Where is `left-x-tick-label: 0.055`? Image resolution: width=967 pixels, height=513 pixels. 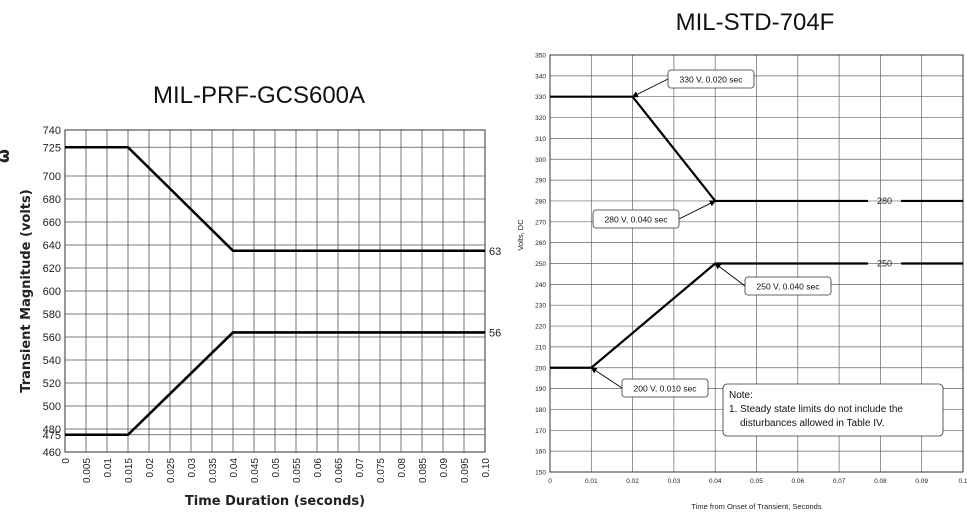 left-x-tick-label: 0.055 is located at coordinates (297, 470).